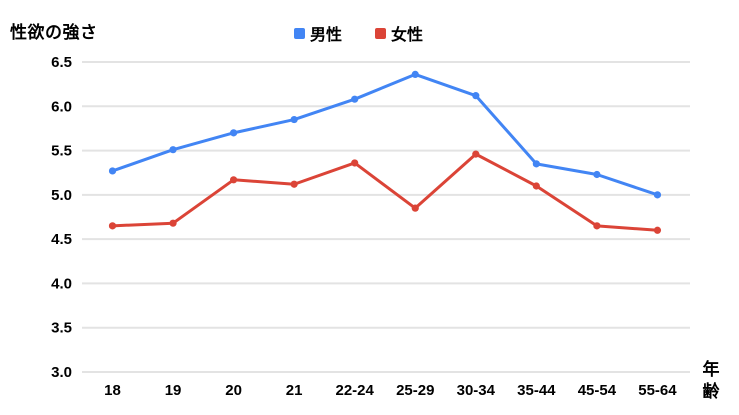  I want to click on x-tick-label: 55-64, so click(657, 390).